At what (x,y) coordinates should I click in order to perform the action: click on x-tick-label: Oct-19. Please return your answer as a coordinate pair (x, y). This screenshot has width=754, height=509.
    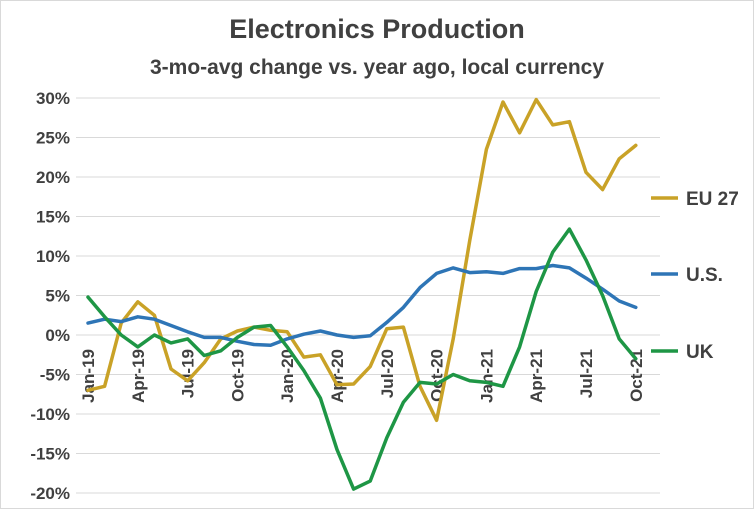
    Looking at the image, I should click on (237, 375).